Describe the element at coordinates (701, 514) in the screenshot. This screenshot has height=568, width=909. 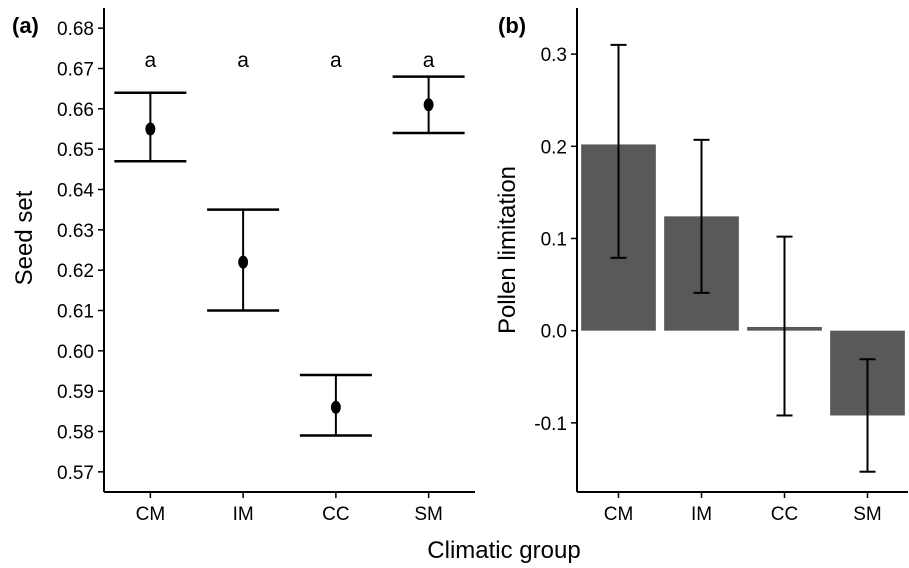
I see `panel-b-x-tick-label-im: IM` at that location.